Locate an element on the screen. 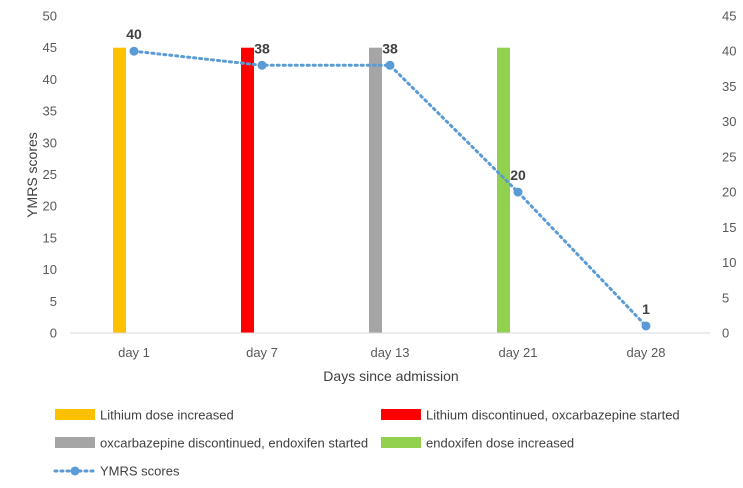 This screenshot has width=743, height=488. y-tick-label-right: 35 is located at coordinates (729, 86).